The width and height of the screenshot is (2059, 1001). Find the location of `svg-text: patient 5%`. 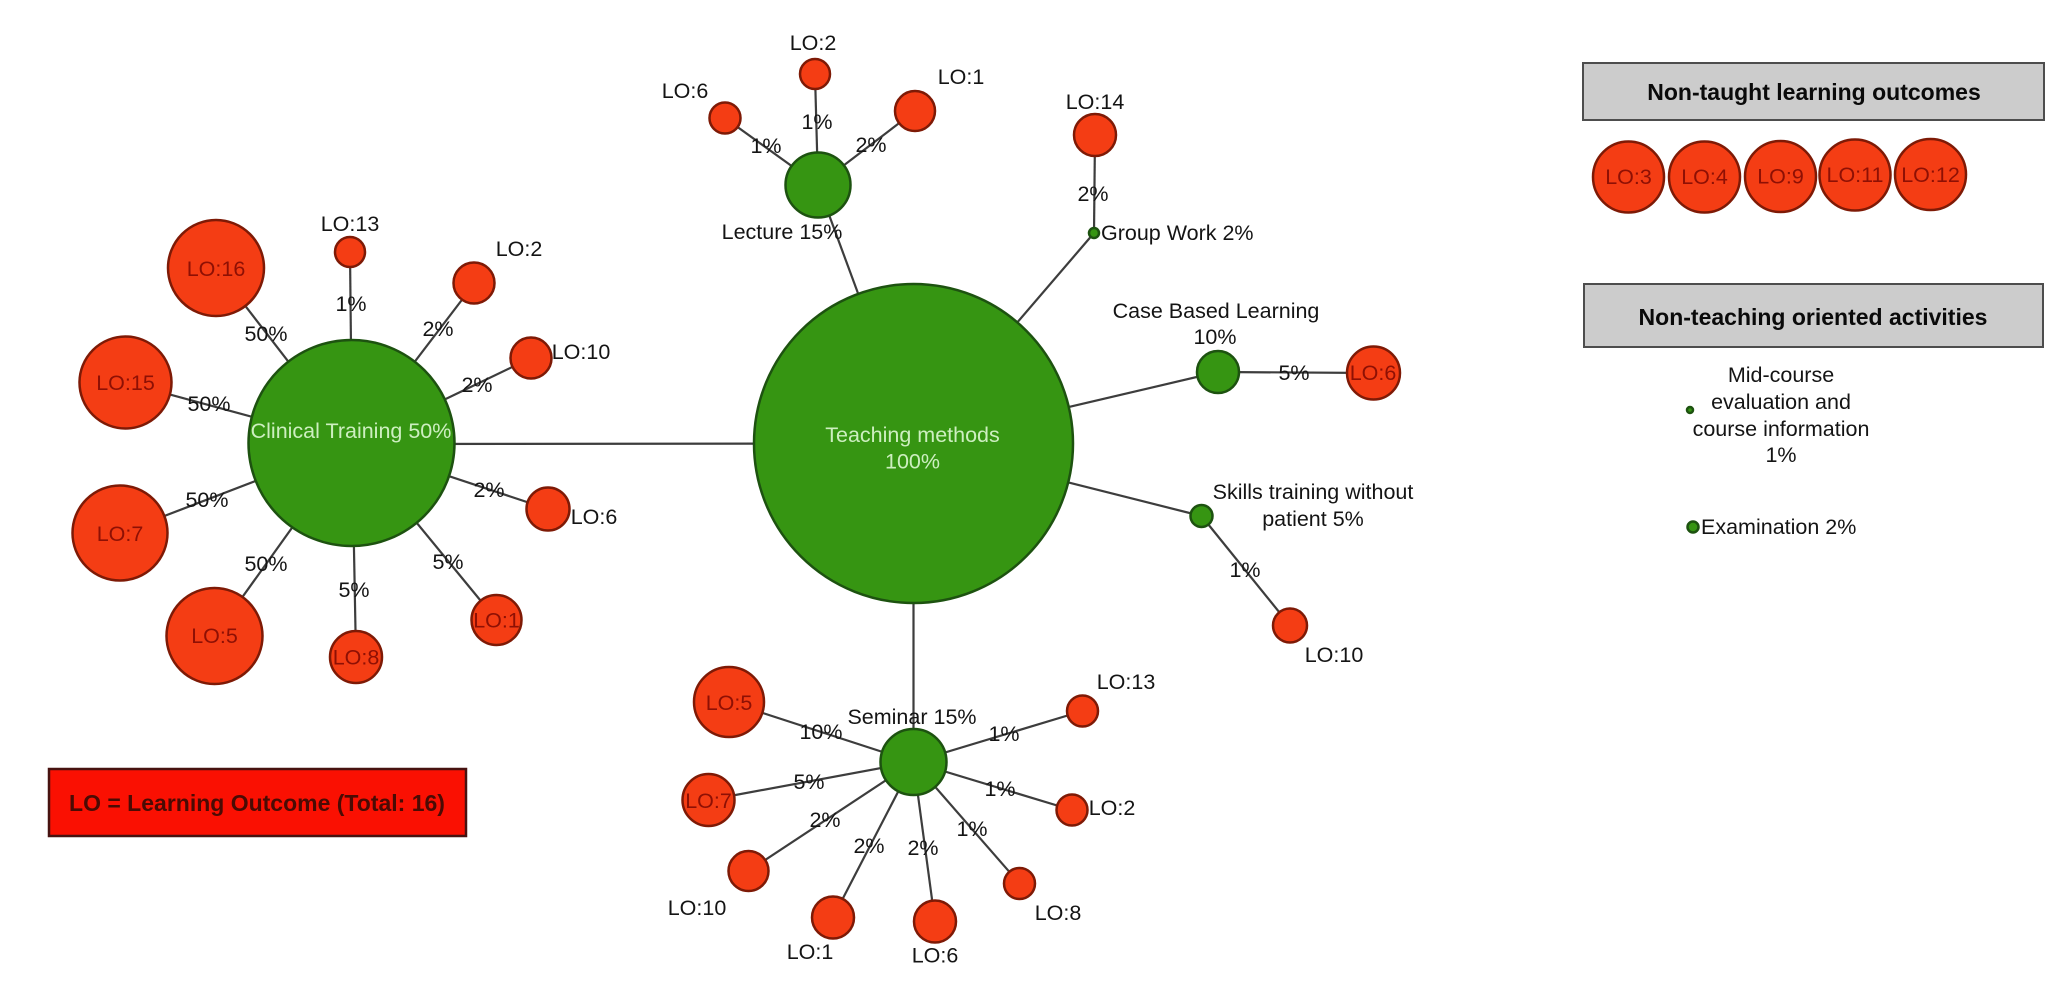

svg-text: patient 5% is located at coordinates (1313, 519).